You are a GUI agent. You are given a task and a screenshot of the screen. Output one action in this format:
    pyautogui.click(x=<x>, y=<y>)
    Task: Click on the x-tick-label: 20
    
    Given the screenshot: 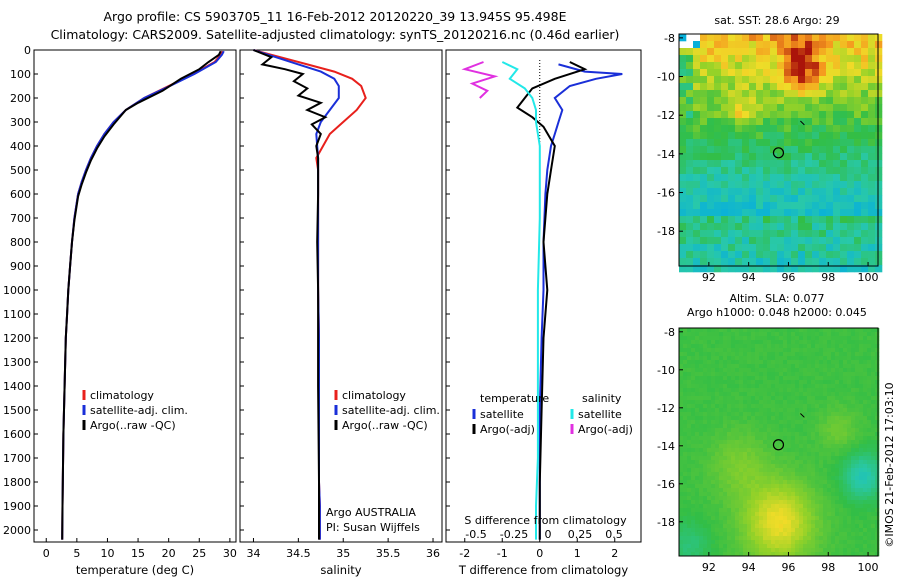 What is the action you would take?
    pyautogui.click(x=169, y=553)
    